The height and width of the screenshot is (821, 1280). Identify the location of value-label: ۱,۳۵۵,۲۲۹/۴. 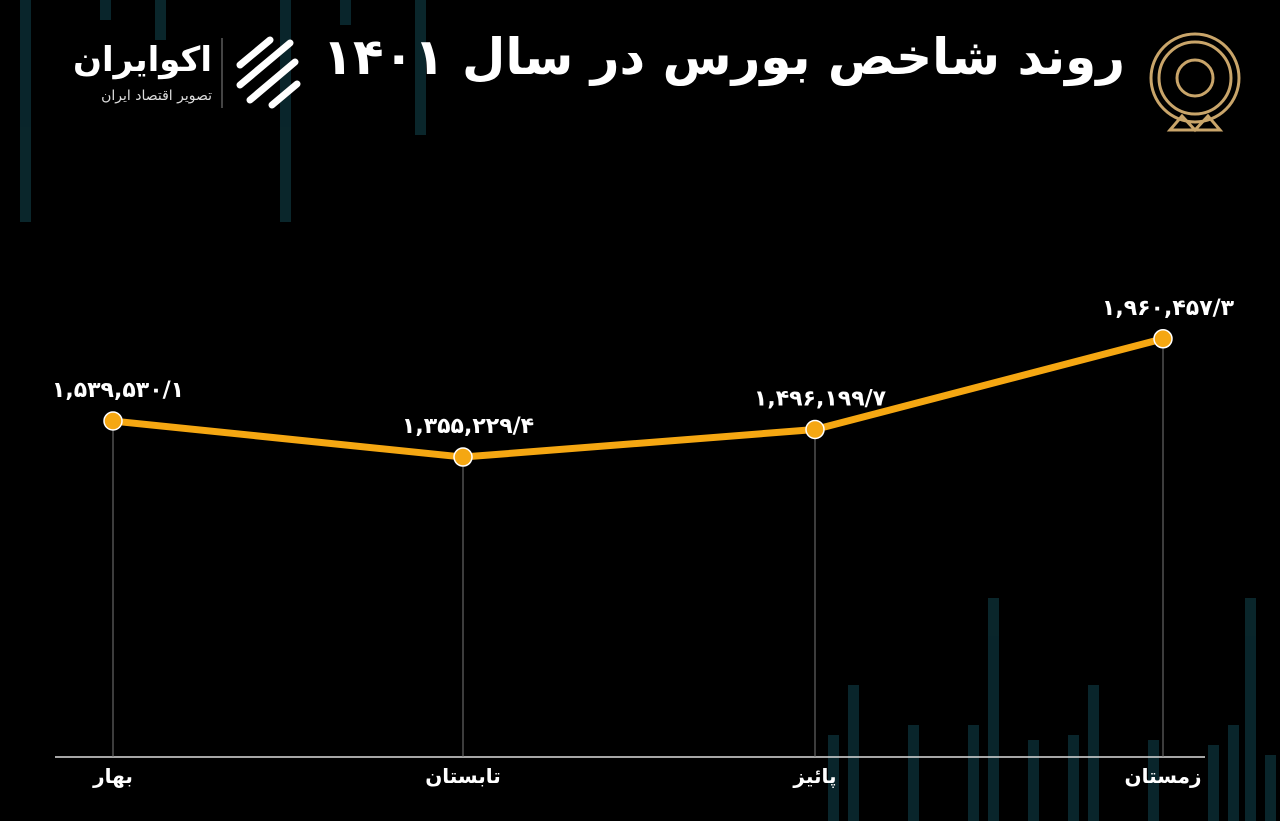
(468, 426).